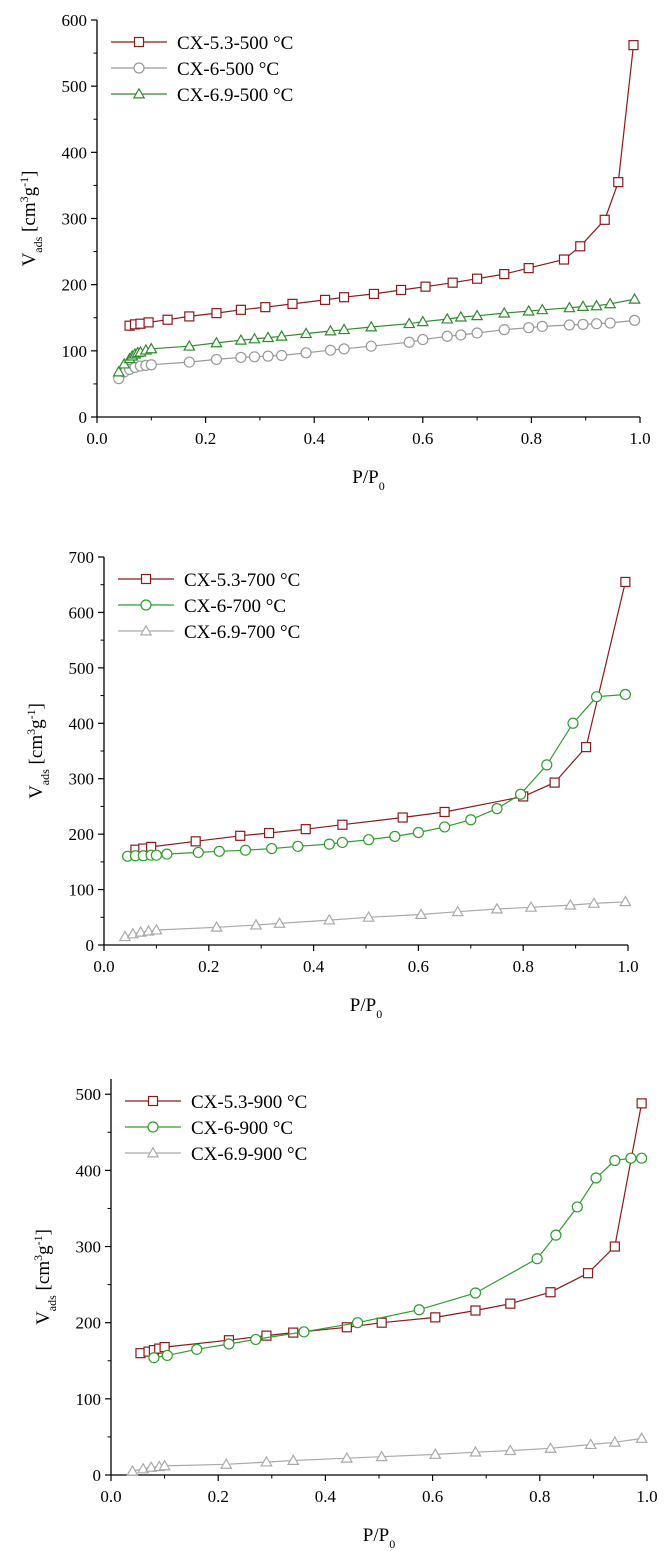  Describe the element at coordinates (218, 1496) in the screenshot. I see `x-tick-label: 0.2` at that location.